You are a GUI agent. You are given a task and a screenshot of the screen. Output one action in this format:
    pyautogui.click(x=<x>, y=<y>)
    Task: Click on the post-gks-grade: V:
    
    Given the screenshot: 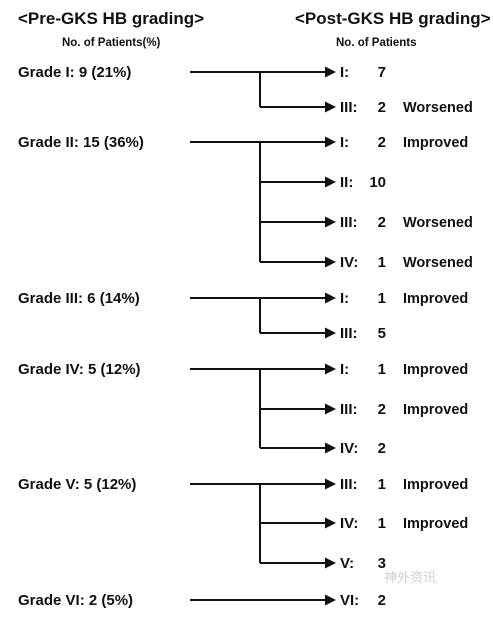 What is the action you would take?
    pyautogui.click(x=347, y=563)
    